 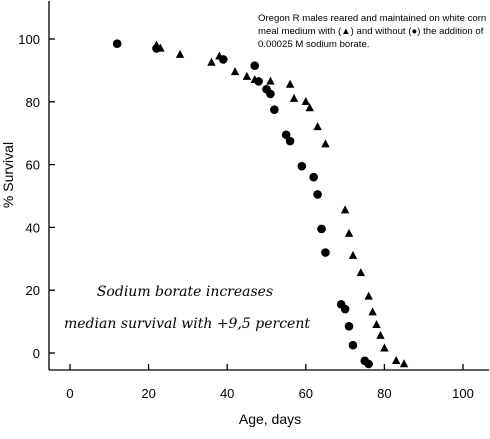 What do you see at coordinates (8, 175) in the screenshot?
I see `y-axis-title: % Survival` at bounding box center [8, 175].